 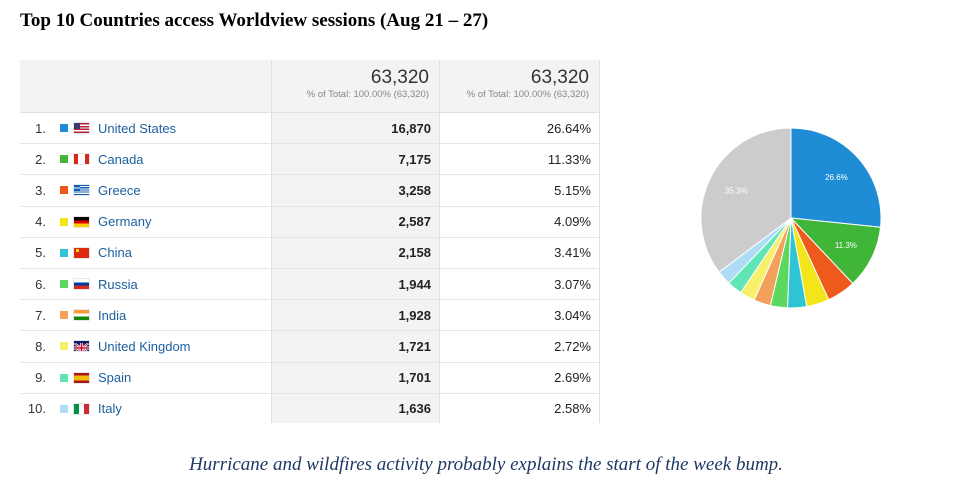 I want to click on gb-flag-icon, so click(x=81, y=346).